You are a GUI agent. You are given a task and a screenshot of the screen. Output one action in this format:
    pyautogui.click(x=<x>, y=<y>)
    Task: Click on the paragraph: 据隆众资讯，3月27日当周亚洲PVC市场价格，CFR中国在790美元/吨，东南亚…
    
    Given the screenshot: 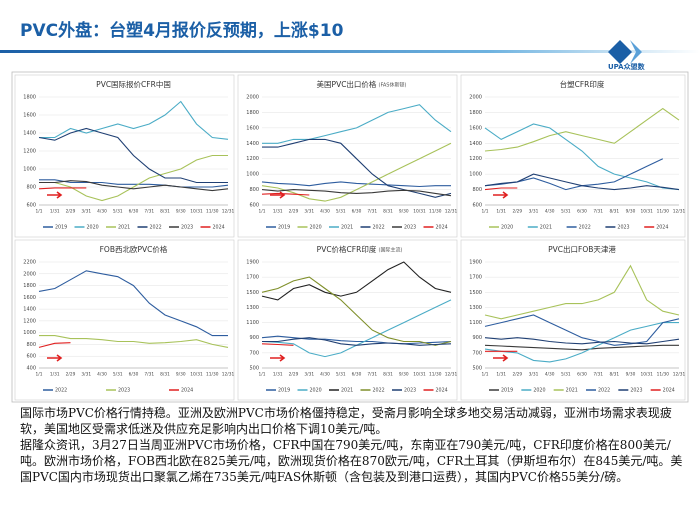 What is the action you would take?
    pyautogui.click(x=351, y=461)
    